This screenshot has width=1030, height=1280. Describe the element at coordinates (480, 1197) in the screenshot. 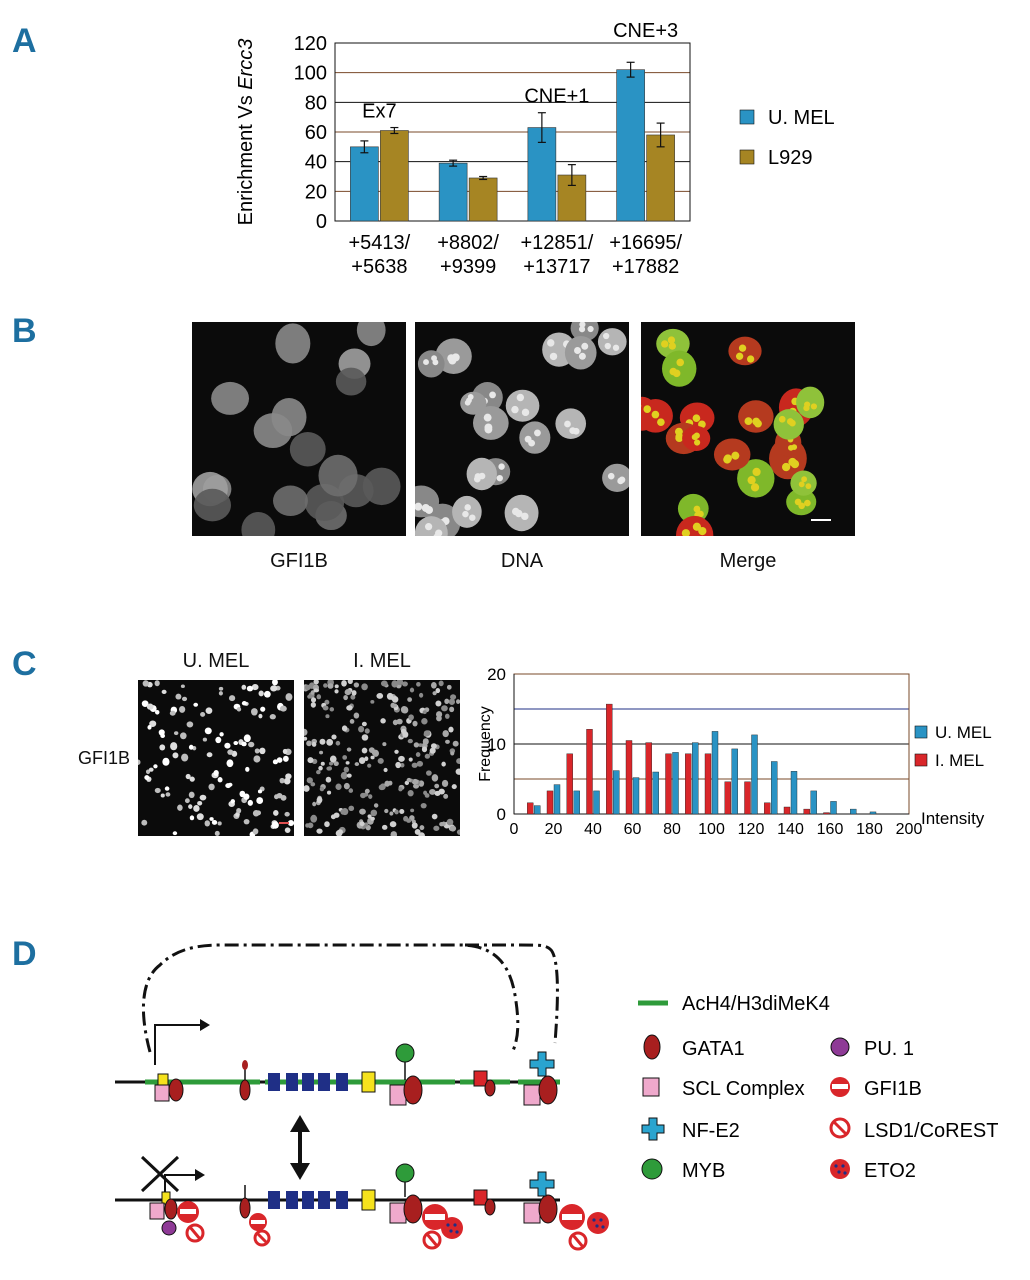

I see `red-element` at that location.